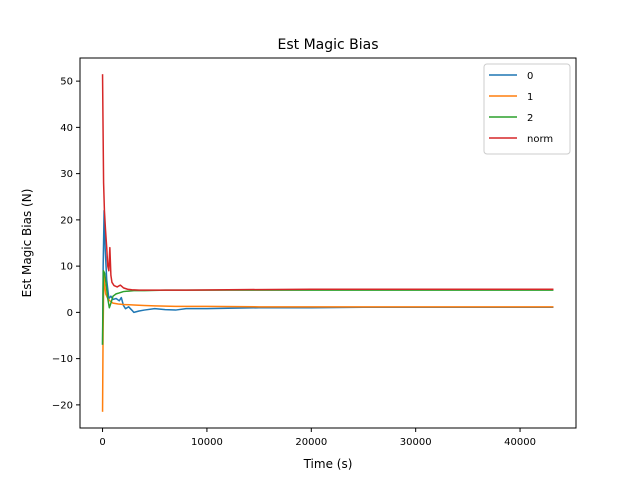 The image size is (640, 480). Describe the element at coordinates (530, 118) in the screenshot. I see `legend-label-2: 2` at that location.